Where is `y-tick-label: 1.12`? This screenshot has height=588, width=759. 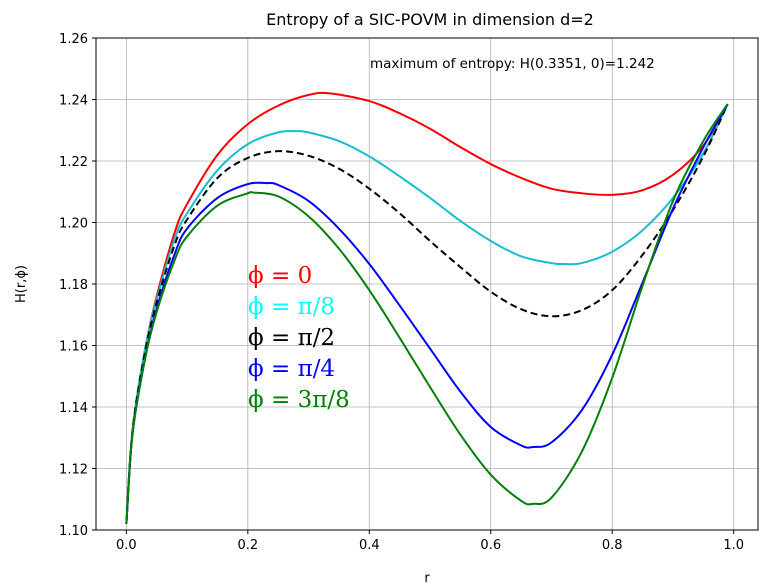
y-tick-label: 1.12 is located at coordinates (73, 470).